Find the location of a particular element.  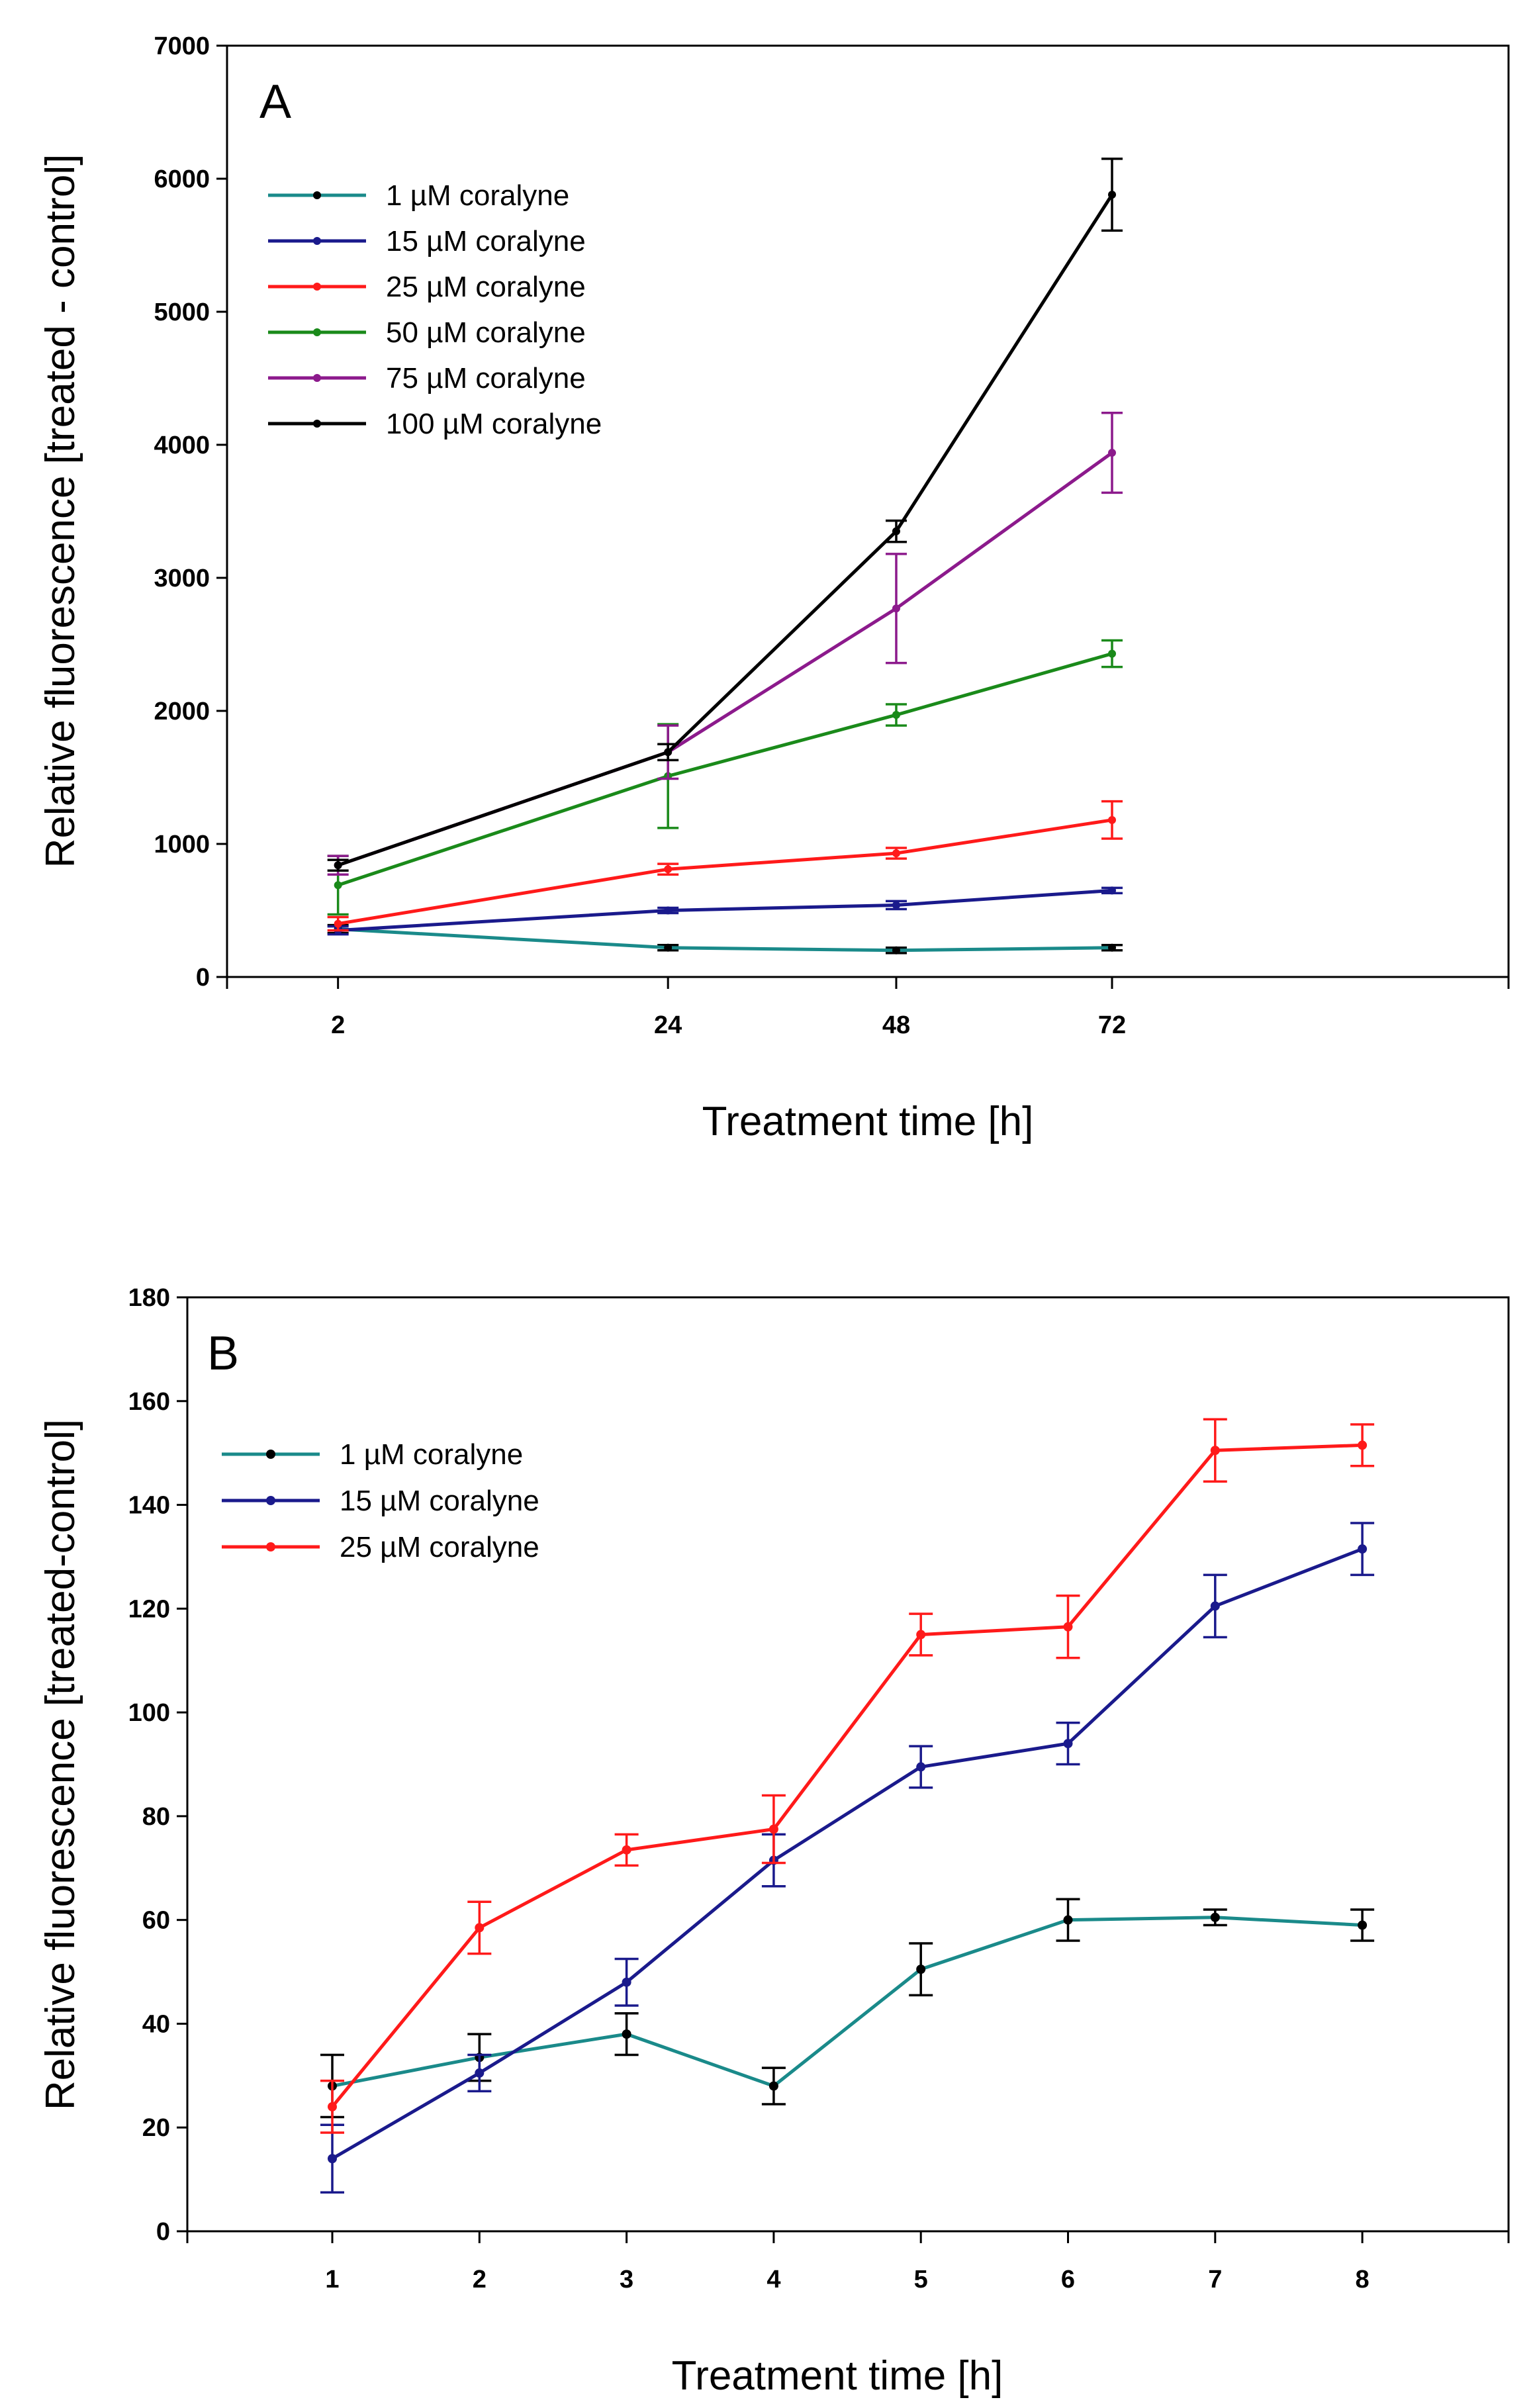

legend-4-label: 75 µM coralyne is located at coordinates (486, 378).